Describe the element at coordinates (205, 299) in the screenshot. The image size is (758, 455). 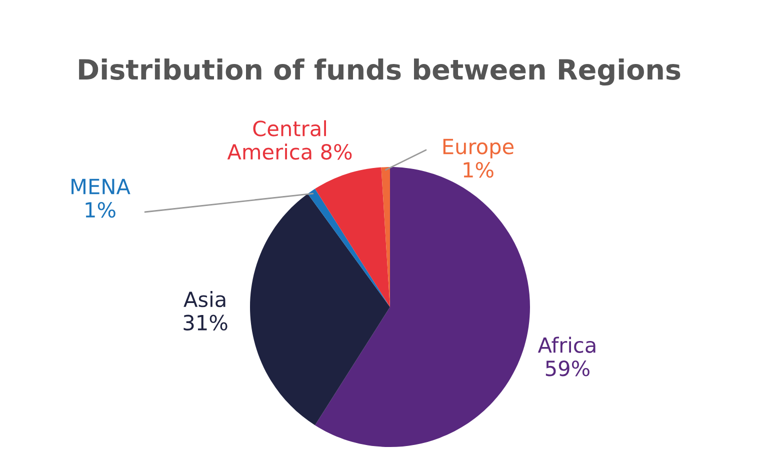
I see `slice-label: Asia` at that location.